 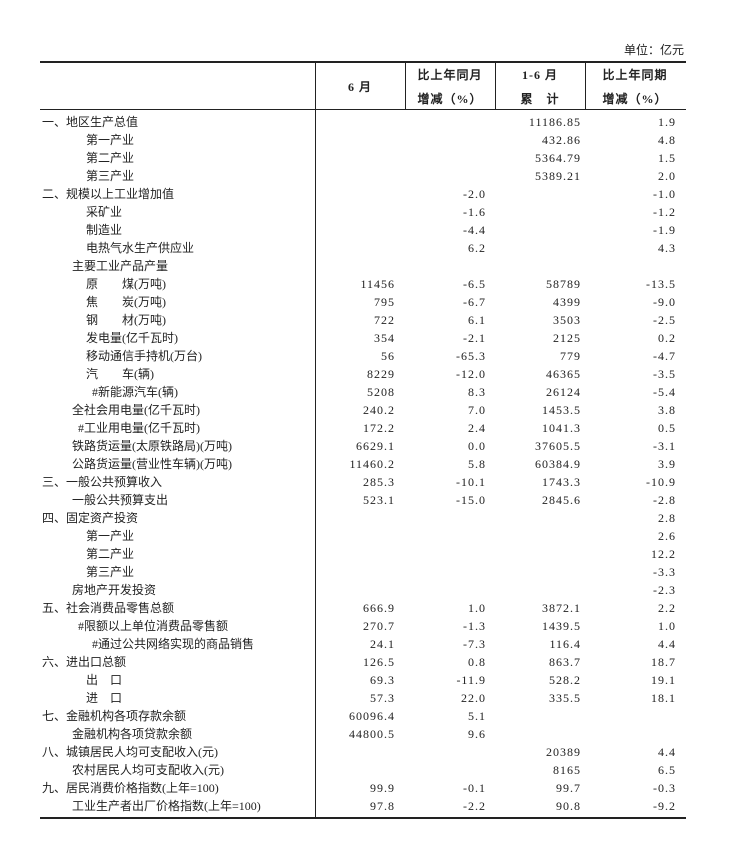 What do you see at coordinates (664, 806) in the screenshot?
I see `cell-value: -9.2` at bounding box center [664, 806].